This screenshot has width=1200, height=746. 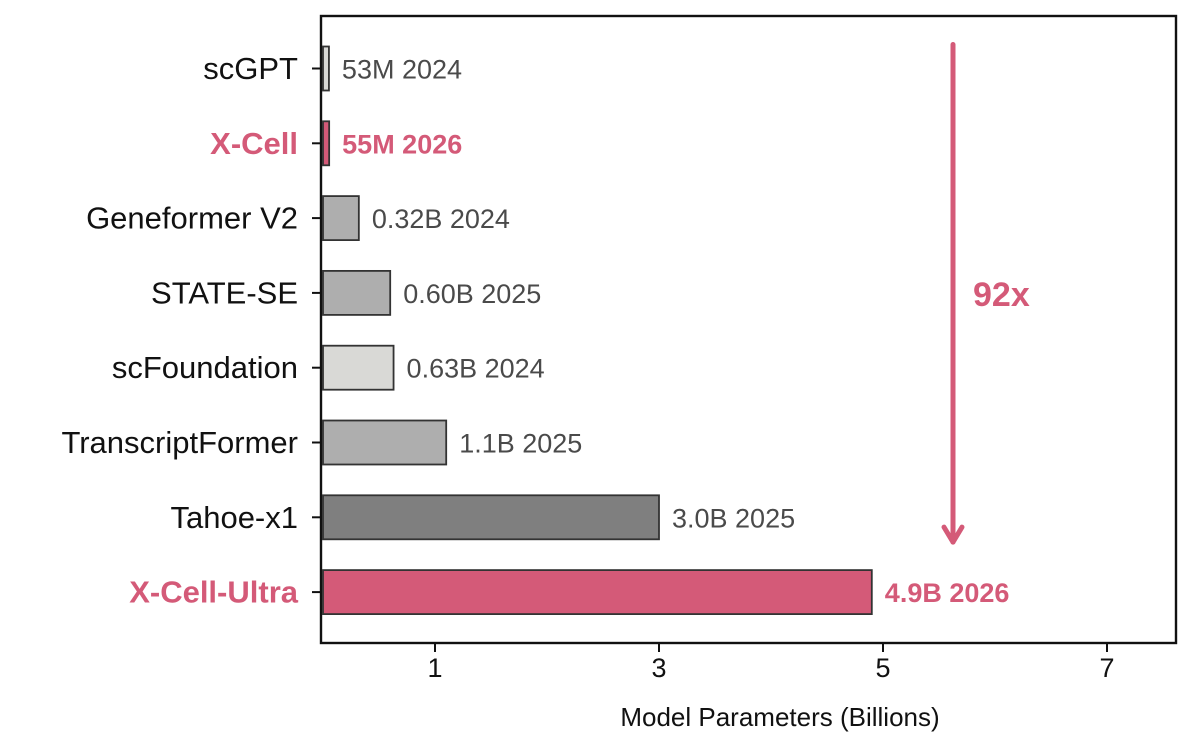 I want to click on category-label: scGPT, so click(x=250, y=68).